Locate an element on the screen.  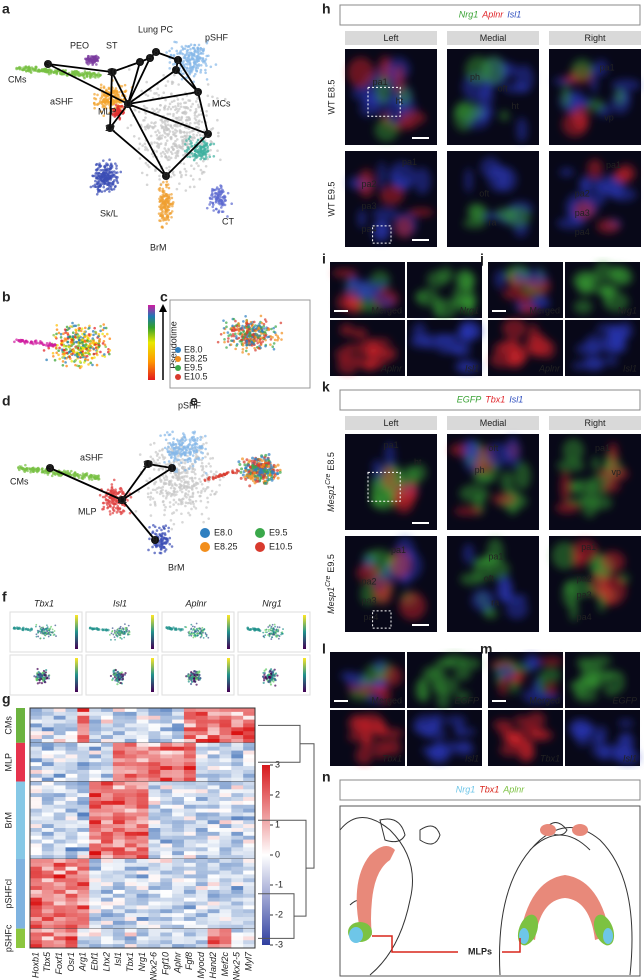
graph-edge is located at coordinates (111, 100).